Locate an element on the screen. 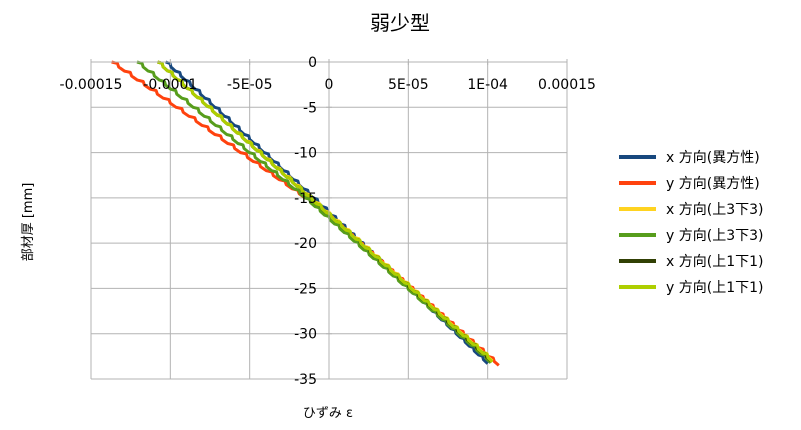  y-tick-label: 0 is located at coordinates (312, 63).